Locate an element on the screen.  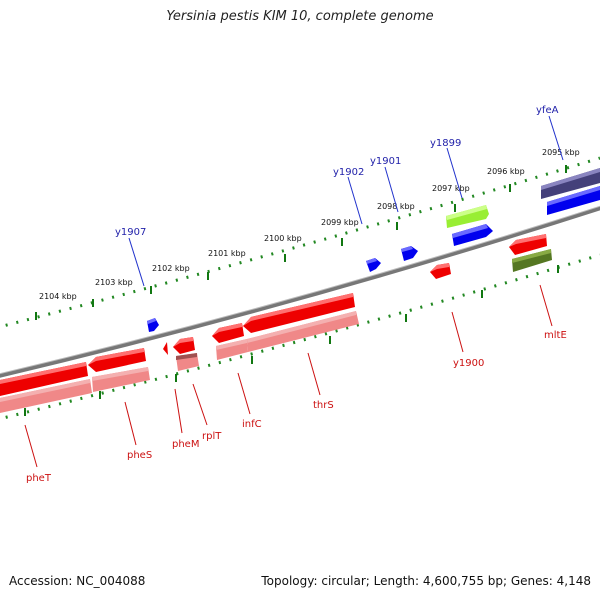
map-title: Yersinia pestis KIM 10, complete genome is located at coordinates (300, 16).